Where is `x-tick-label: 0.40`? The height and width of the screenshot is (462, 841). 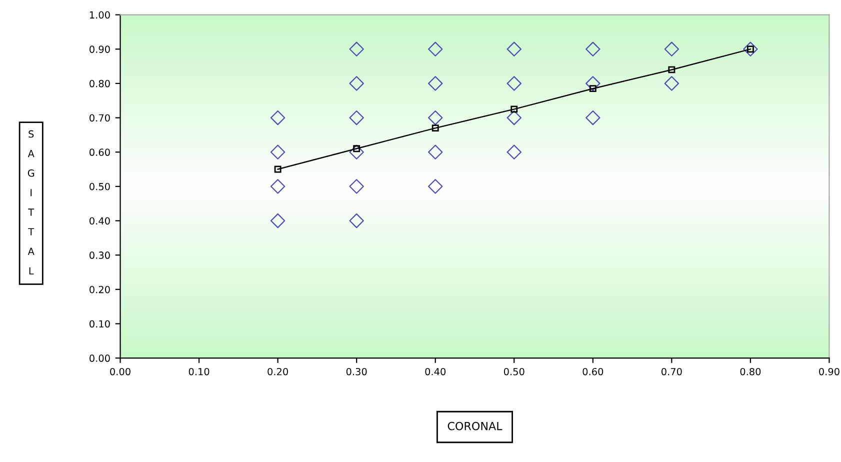
x-tick-label: 0.40 is located at coordinates (435, 372).